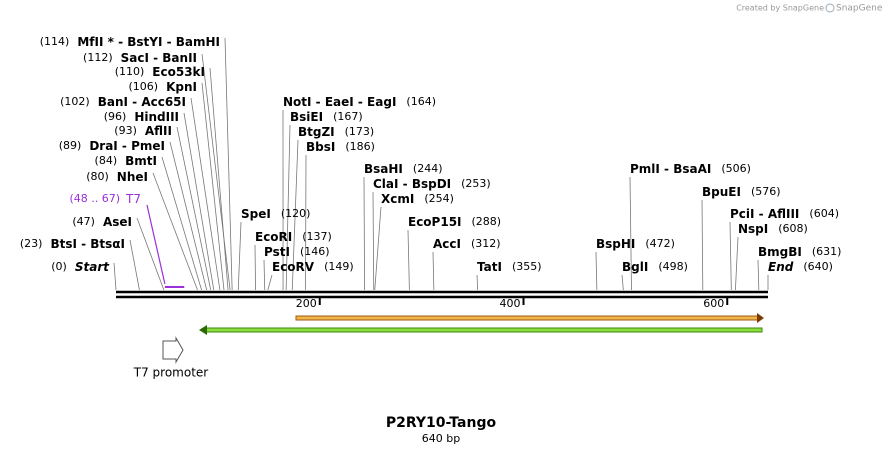 The image size is (884, 454). I want to click on site-label: End (640), so click(800, 267).